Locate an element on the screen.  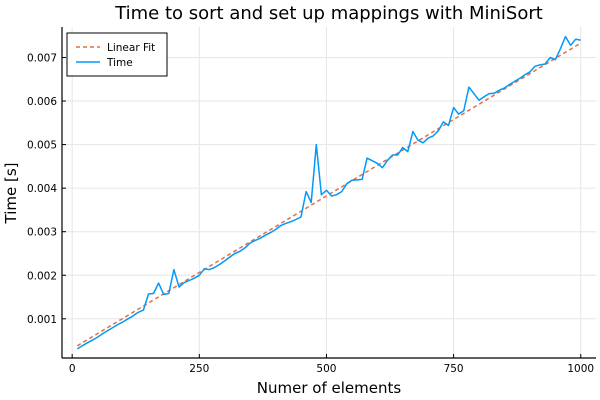
legend: Linear Fit Time is located at coordinates (117, 54).